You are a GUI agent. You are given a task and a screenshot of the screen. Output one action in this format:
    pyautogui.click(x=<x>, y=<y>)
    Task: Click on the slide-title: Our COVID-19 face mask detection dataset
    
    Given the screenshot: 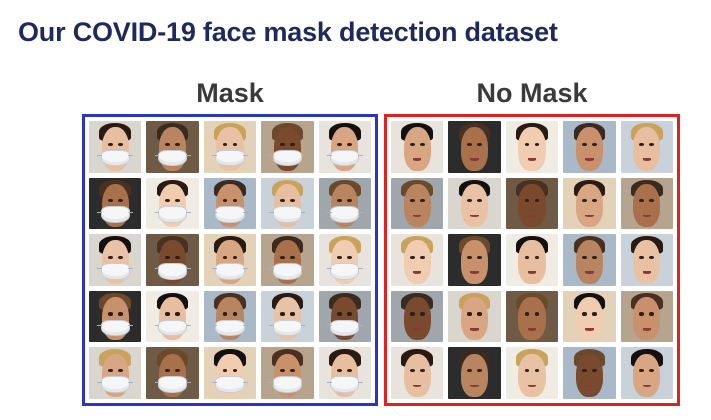 What is the action you would take?
    pyautogui.click(x=288, y=32)
    